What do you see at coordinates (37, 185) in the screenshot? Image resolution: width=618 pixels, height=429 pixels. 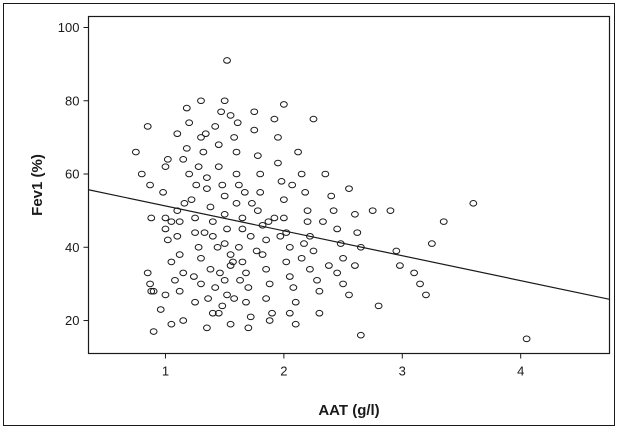 I see `y-axis-title: Fev1 (%)` at bounding box center [37, 185].